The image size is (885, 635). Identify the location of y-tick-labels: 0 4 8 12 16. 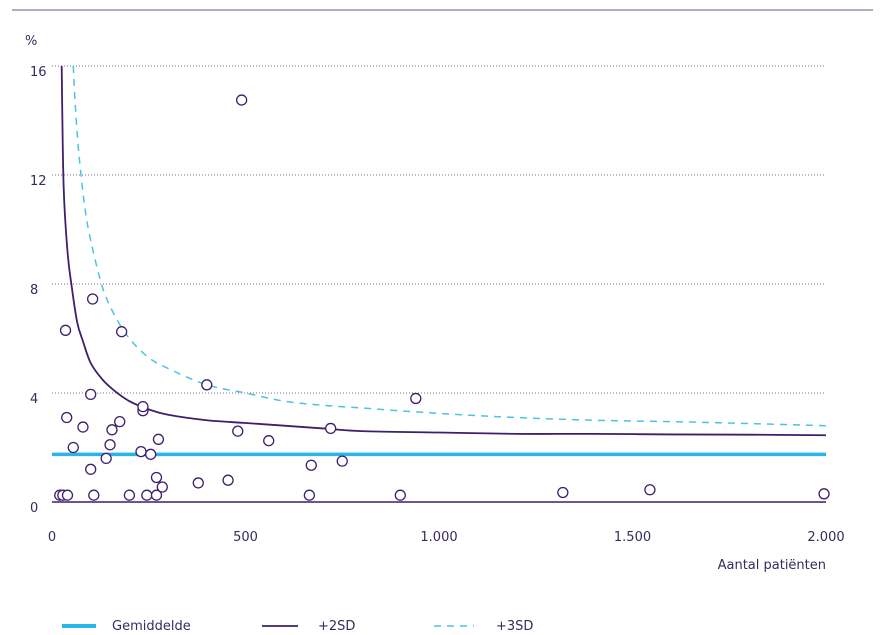
(38, 290).